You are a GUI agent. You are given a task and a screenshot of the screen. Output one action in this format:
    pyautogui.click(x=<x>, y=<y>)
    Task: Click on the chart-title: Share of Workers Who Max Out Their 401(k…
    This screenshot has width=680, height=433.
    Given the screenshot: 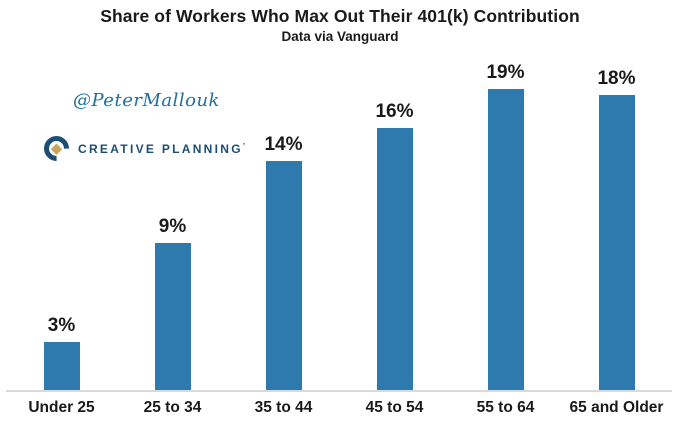 What is the action you would take?
    pyautogui.click(x=340, y=16)
    